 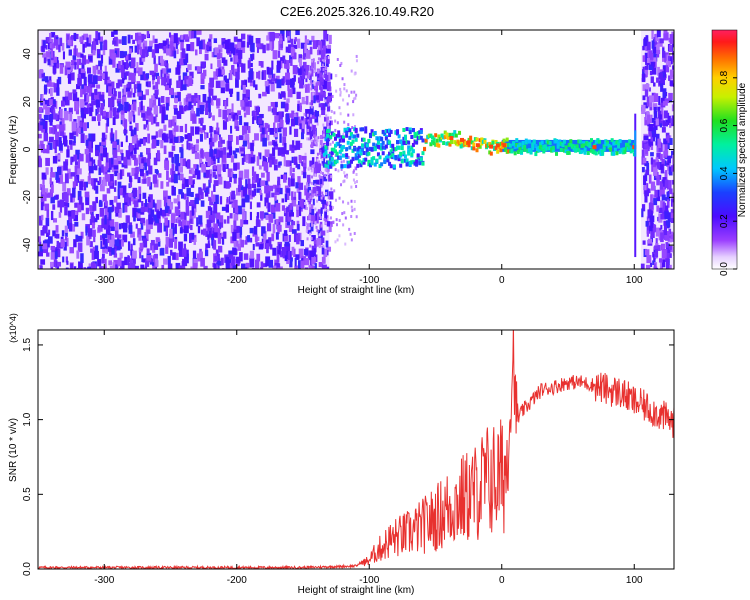 I want to click on spectrogram-hotspot, so click(x=462, y=139).